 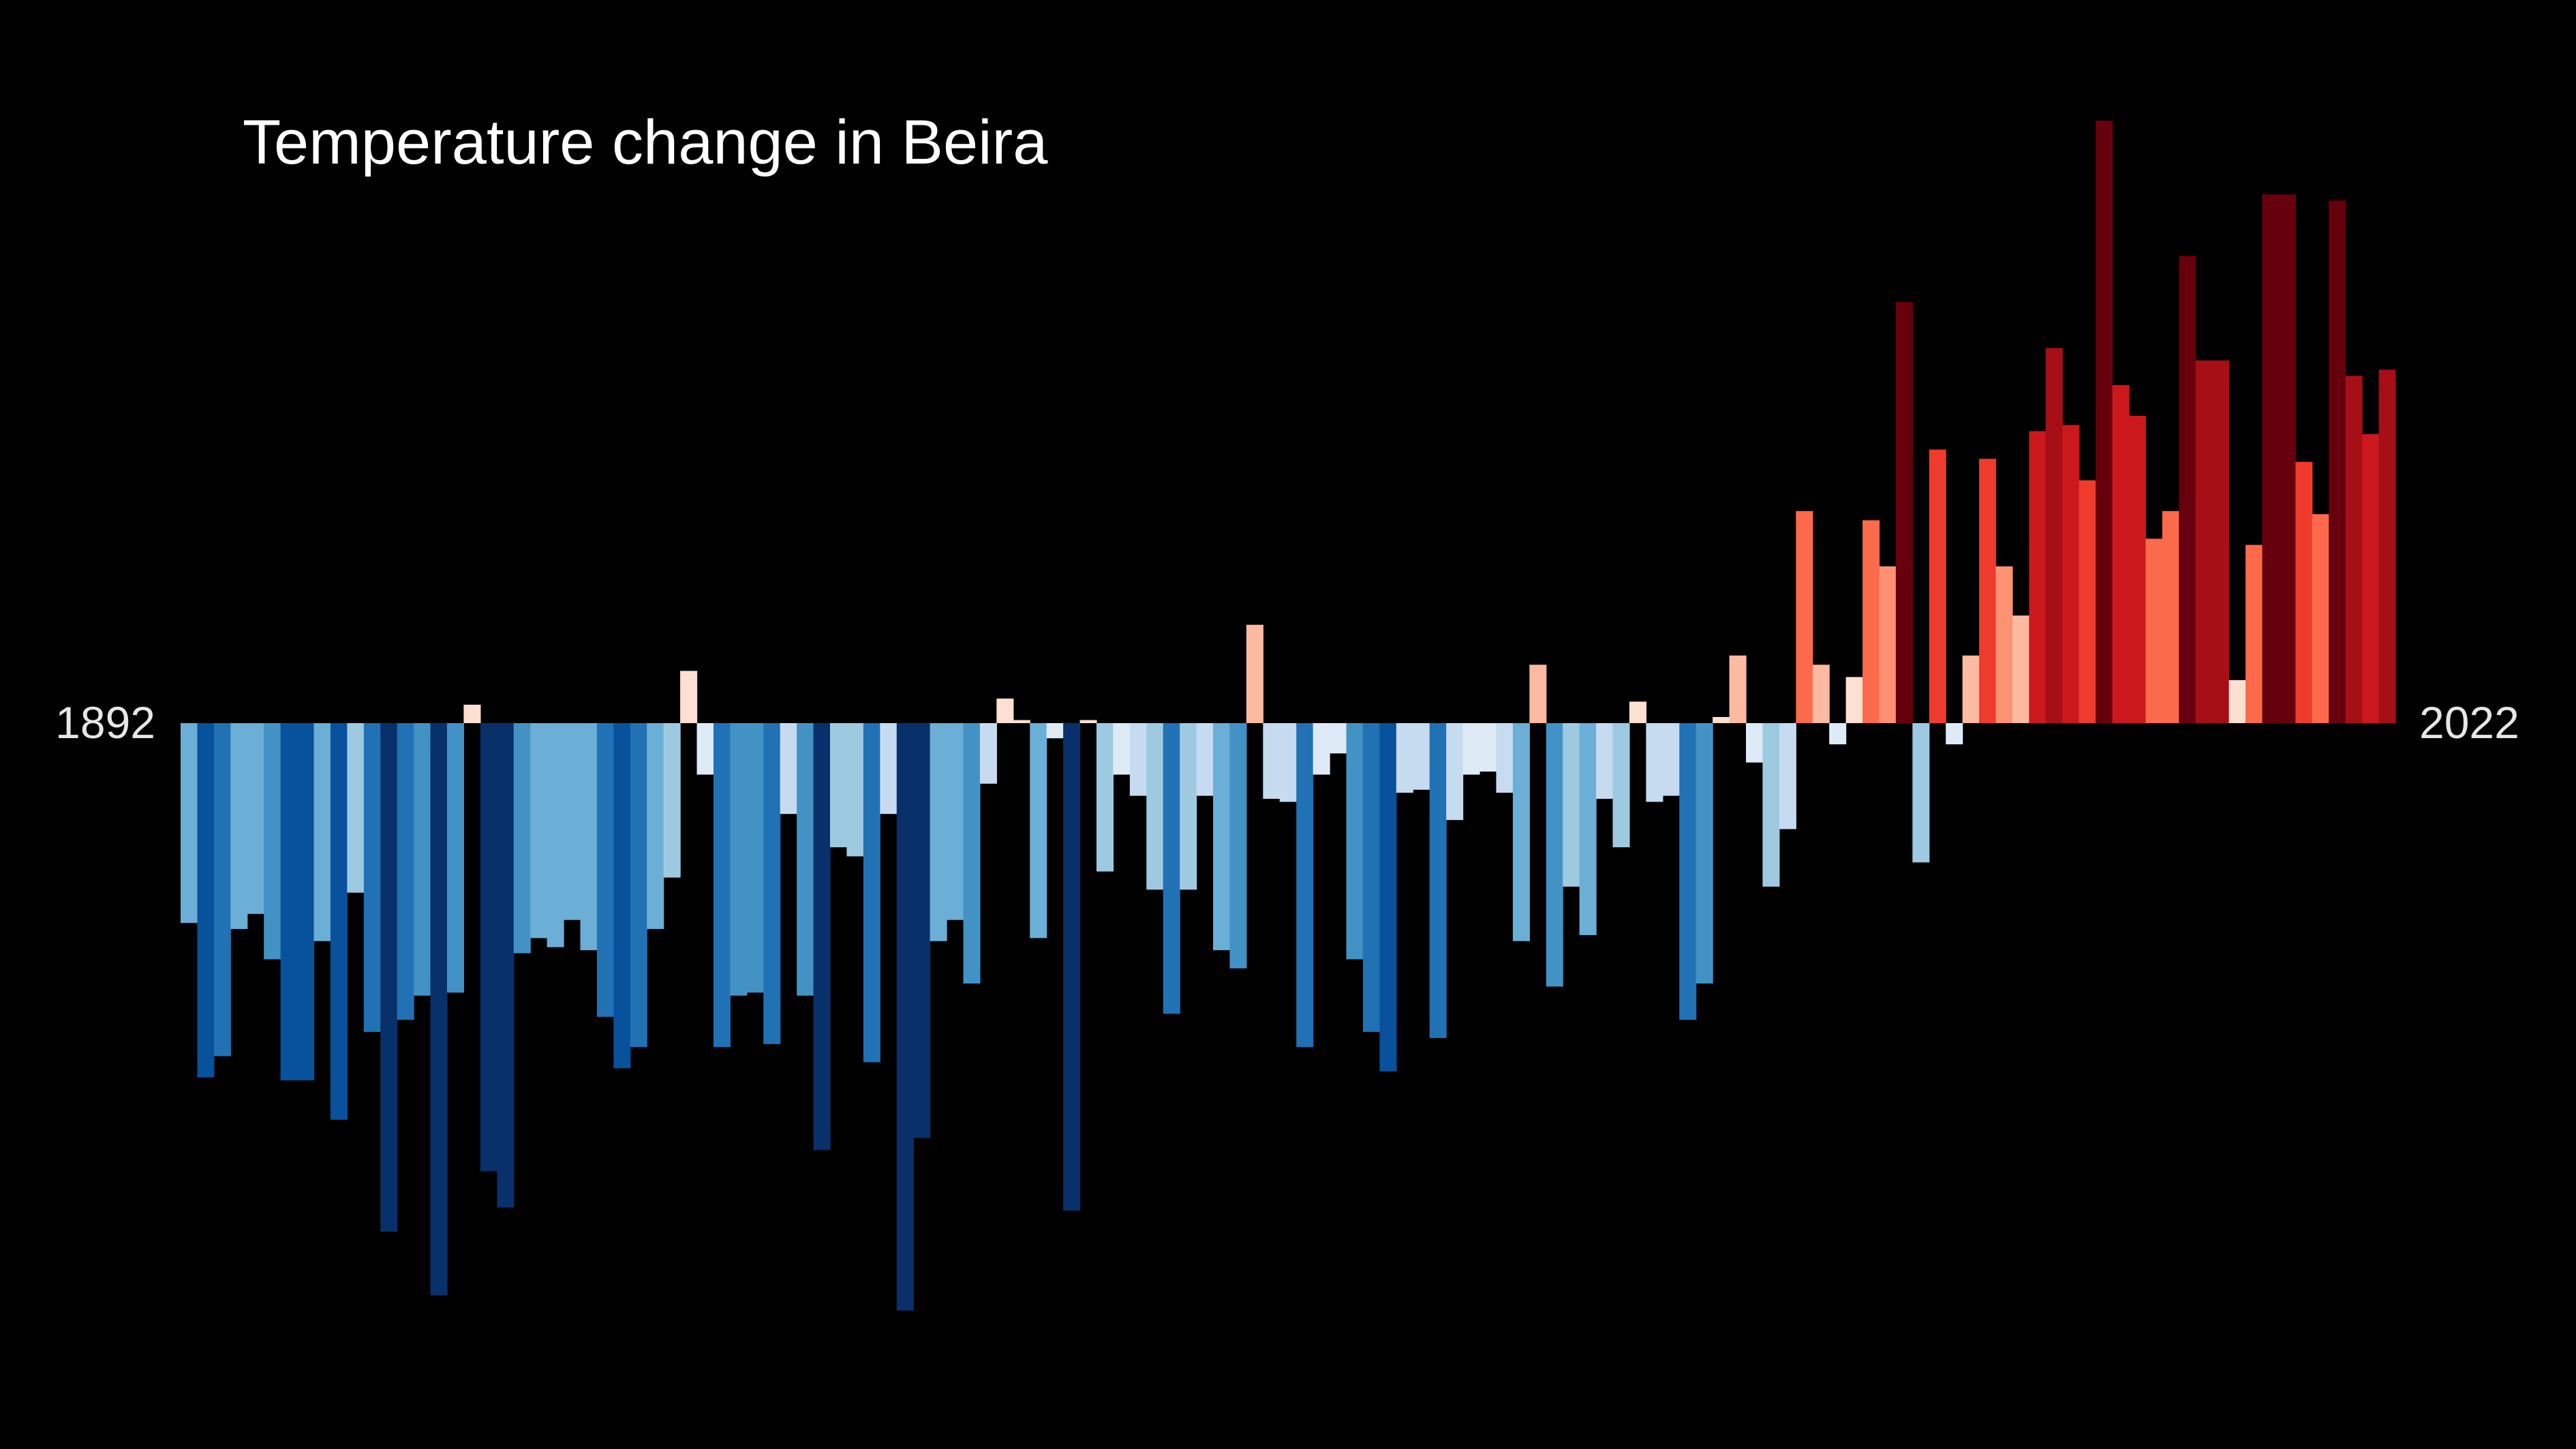 What do you see at coordinates (1572, 805) in the screenshot?
I see `bar-1975` at bounding box center [1572, 805].